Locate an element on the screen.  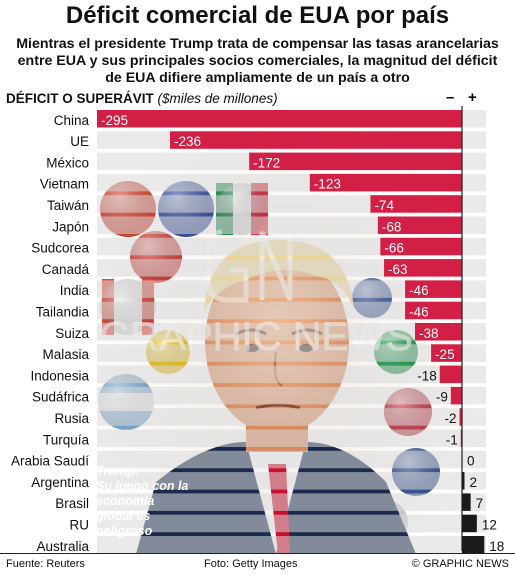
category-label: Suiza is located at coordinates (72, 333).